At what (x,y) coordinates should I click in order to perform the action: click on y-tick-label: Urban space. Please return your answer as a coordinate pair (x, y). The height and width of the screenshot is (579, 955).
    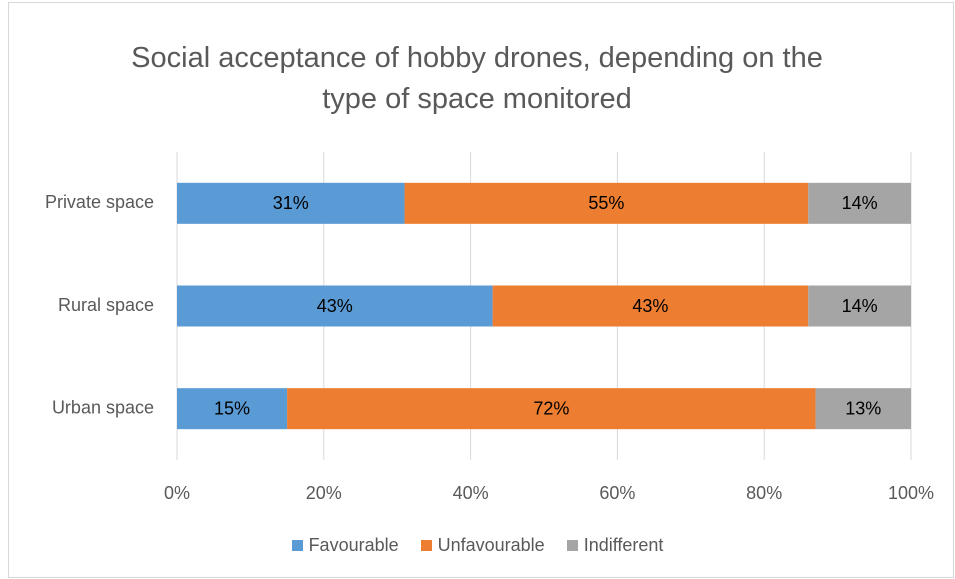
    Looking at the image, I should click on (103, 407).